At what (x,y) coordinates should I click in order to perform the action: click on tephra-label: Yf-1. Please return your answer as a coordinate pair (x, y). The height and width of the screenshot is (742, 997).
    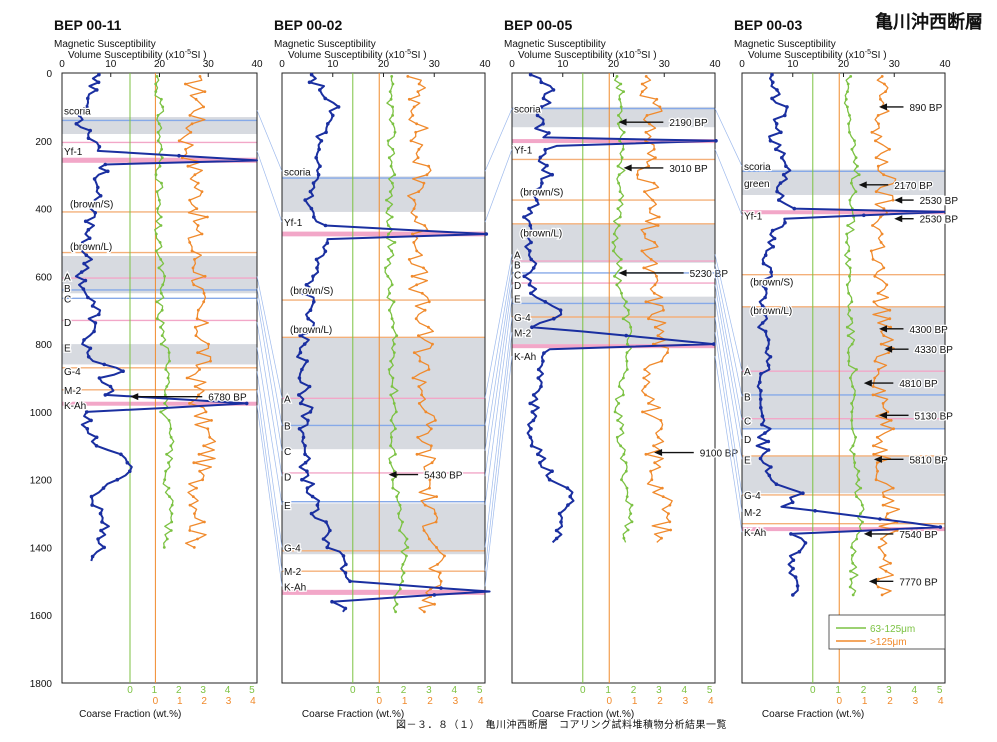
    Looking at the image, I should click on (293, 223).